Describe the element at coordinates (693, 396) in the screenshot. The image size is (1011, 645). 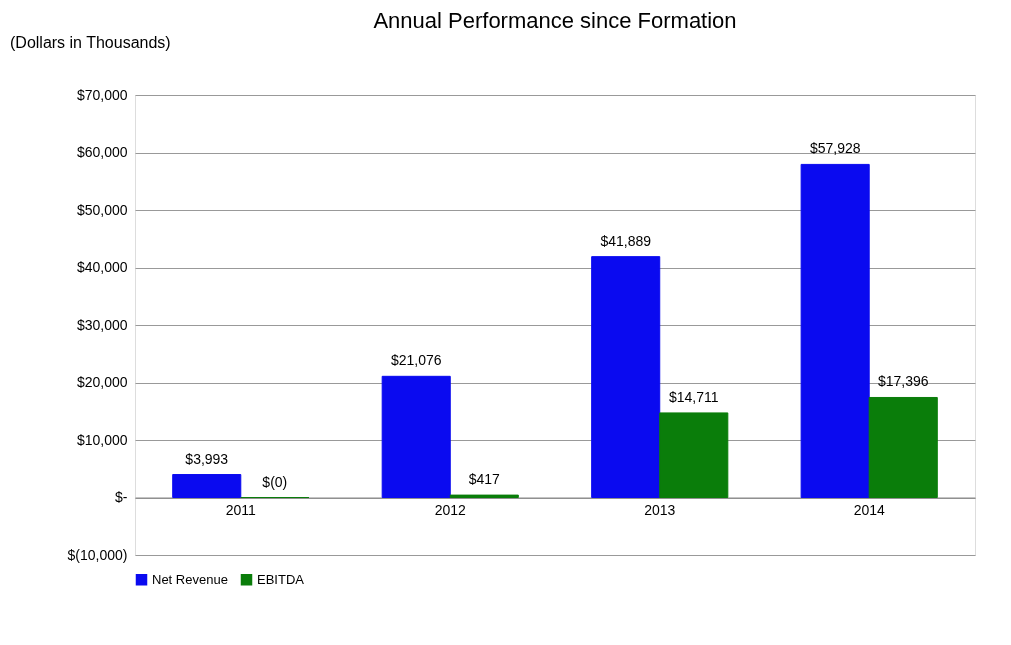
I see `data-label: $14,711` at that location.